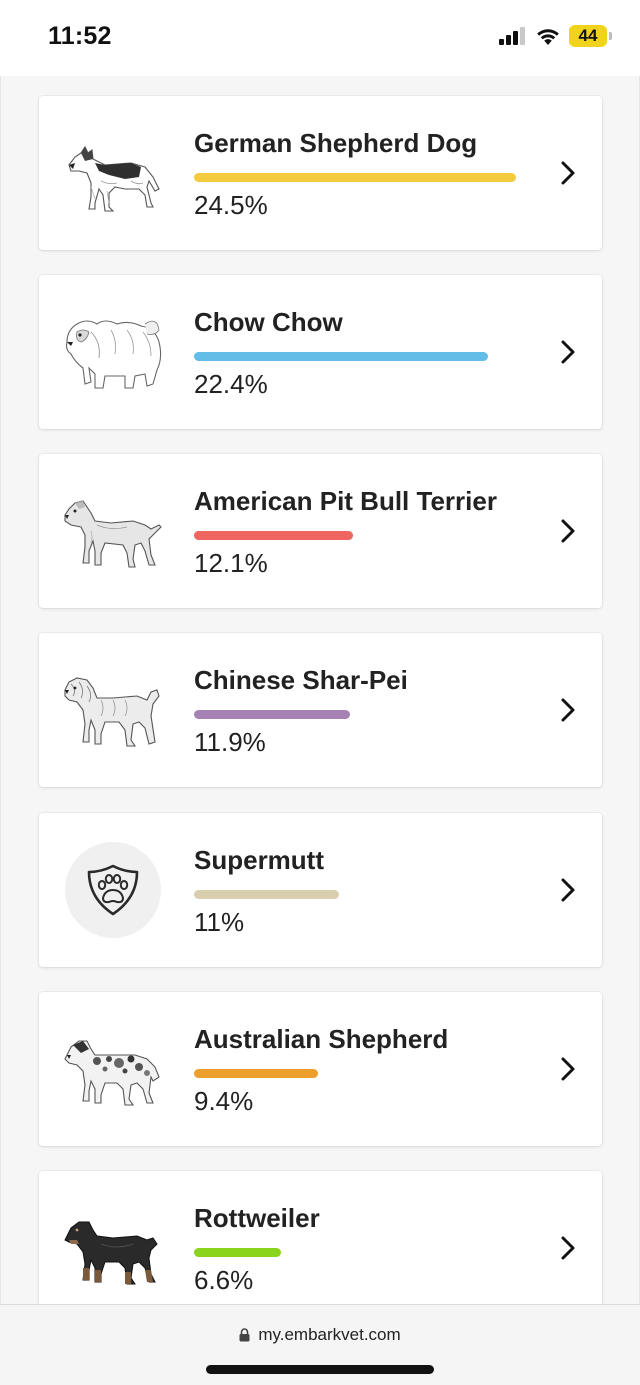 The image size is (640, 1385). Describe the element at coordinates (336, 143) in the screenshot. I see `breed-name: German Shepherd Dog` at that location.